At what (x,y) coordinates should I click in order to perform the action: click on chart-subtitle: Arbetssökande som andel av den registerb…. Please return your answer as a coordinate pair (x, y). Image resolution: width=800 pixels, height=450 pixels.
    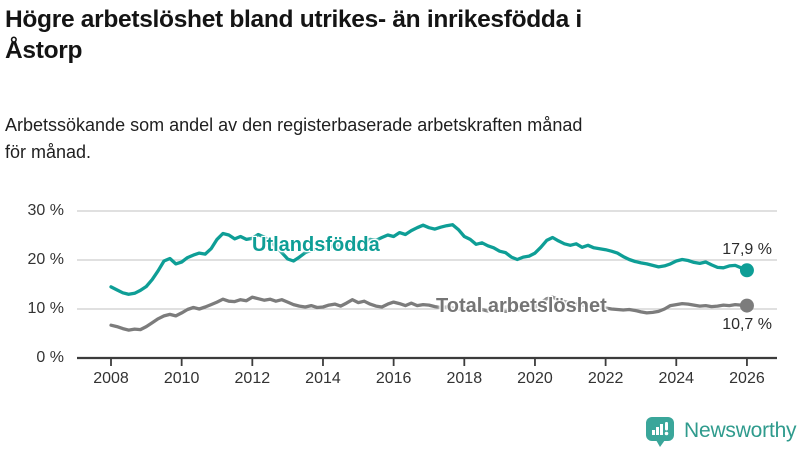
    Looking at the image, I should click on (399, 139).